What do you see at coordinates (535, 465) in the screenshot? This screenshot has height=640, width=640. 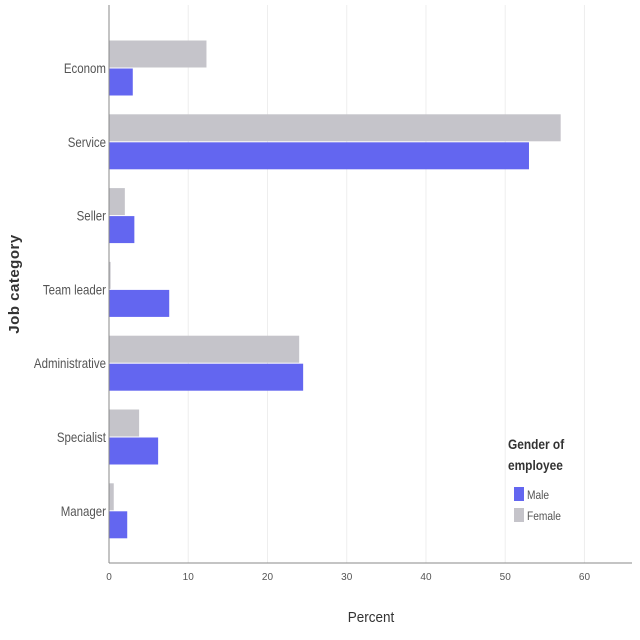 I see `legend-title-line-2: employee` at bounding box center [535, 465].